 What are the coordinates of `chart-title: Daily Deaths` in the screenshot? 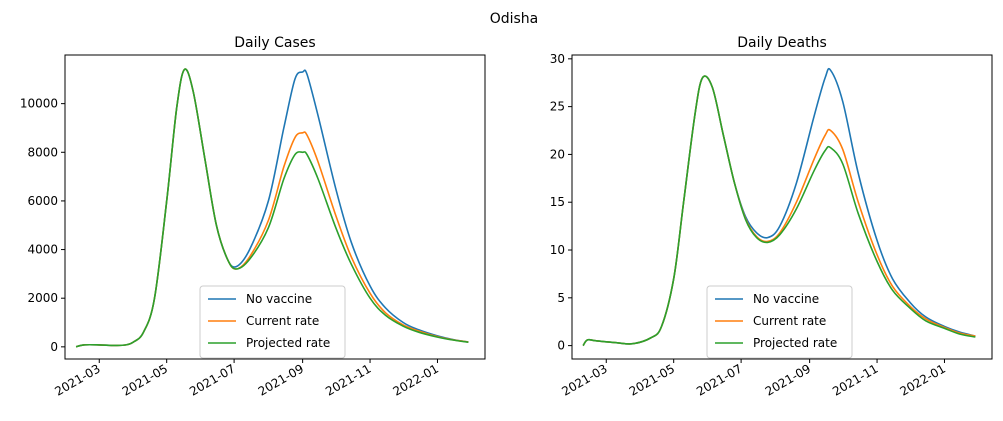 It's located at (782, 43).